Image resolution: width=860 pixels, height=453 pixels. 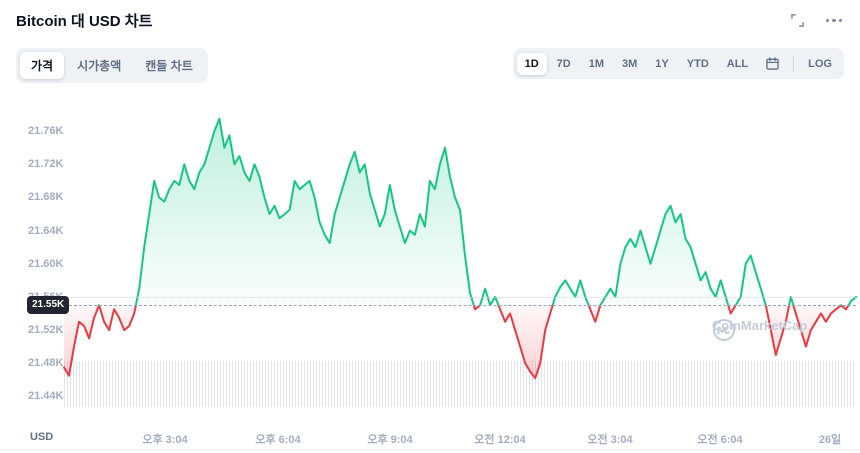 I want to click on x-axis-label: 오후 3:04, so click(x=165, y=440).